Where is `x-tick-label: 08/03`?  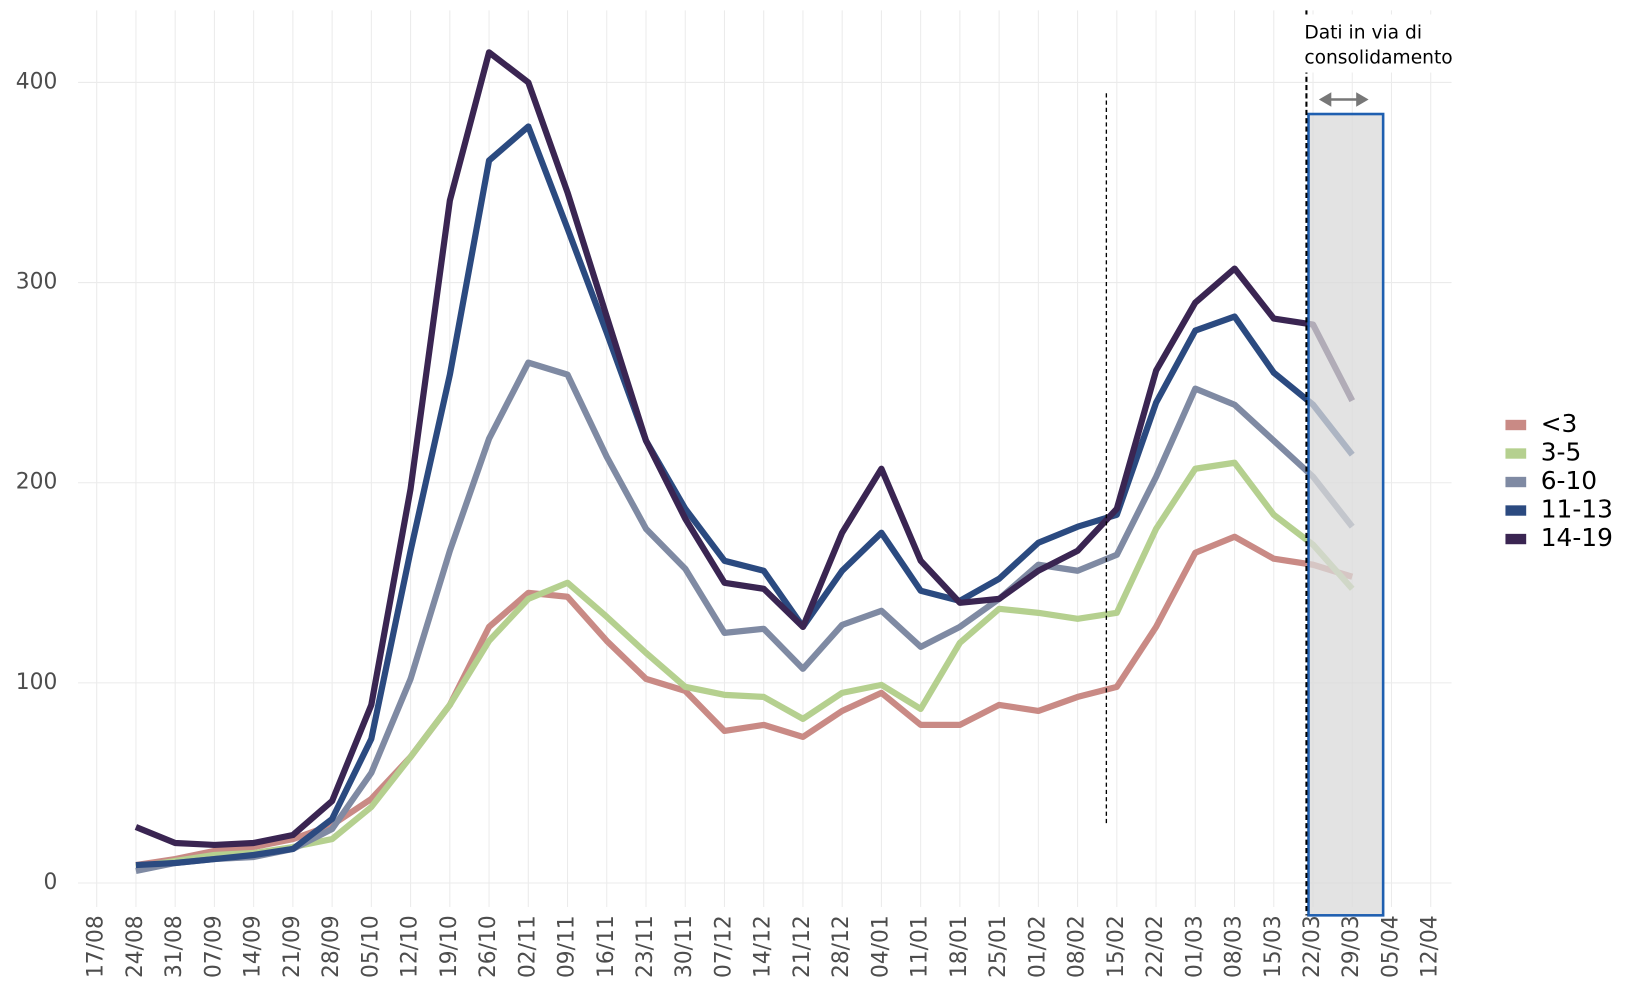
x-tick-label: 08/03 is located at coordinates (1234, 946).